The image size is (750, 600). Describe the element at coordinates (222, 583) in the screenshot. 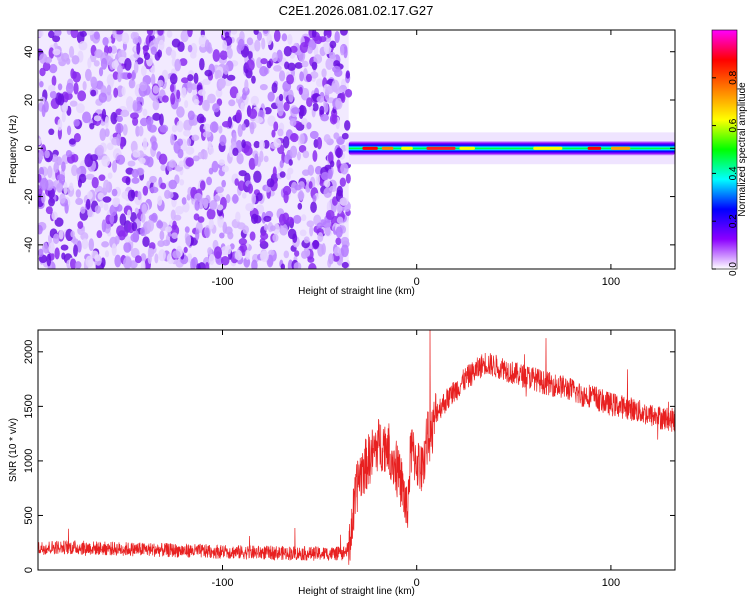

I see `x-tick-label: -100` at that location.